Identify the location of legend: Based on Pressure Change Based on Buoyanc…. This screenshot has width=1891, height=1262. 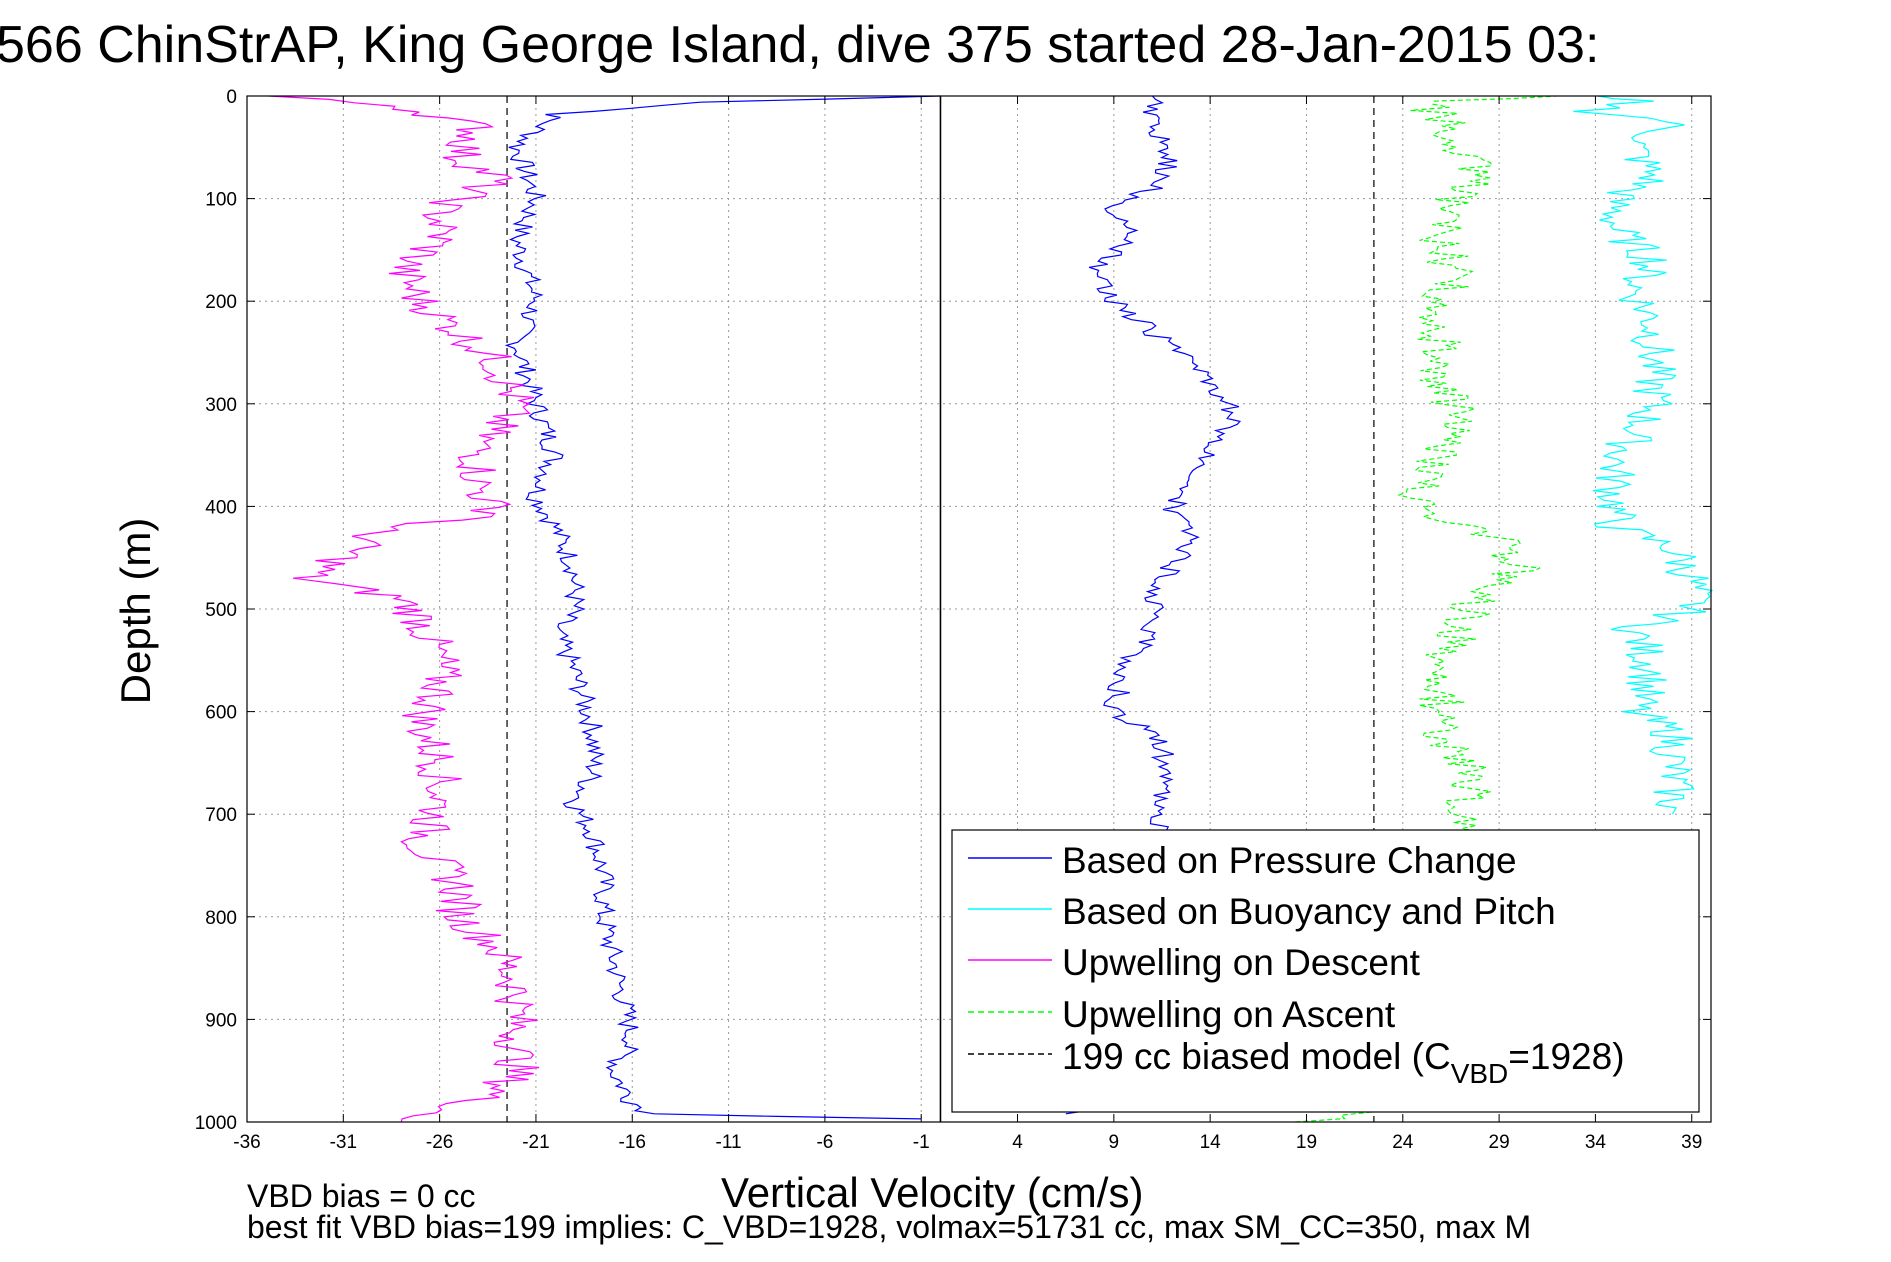
(1325, 971).